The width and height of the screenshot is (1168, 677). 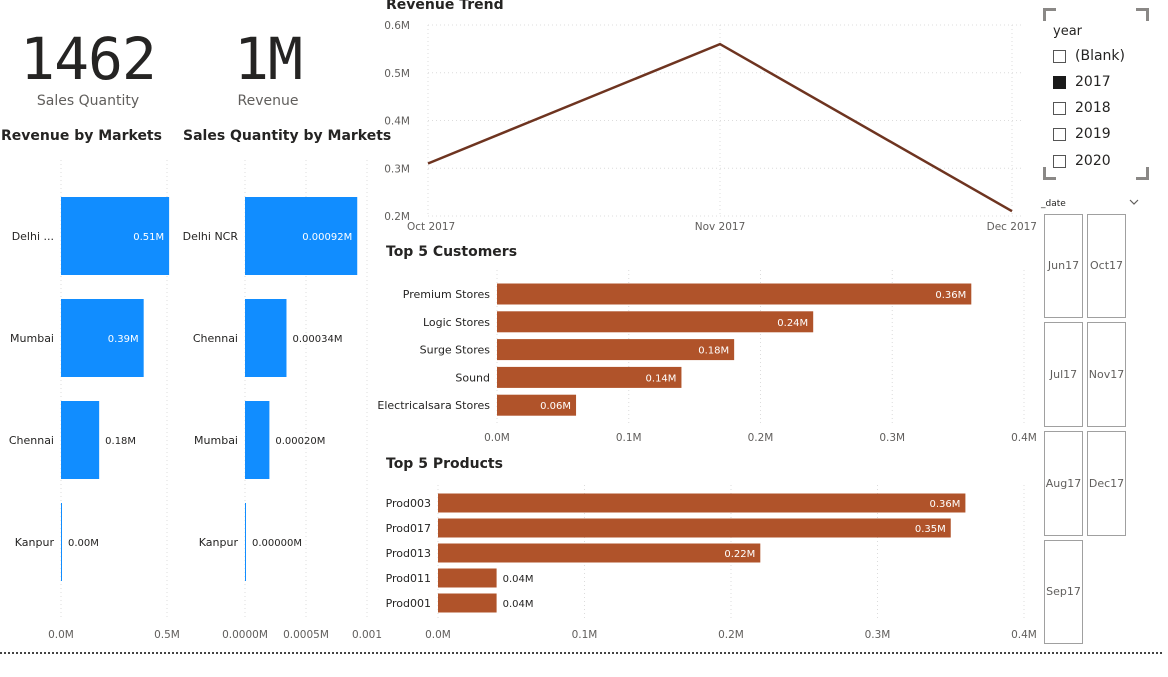 I want to click on x-tick-label: Dec 2017, so click(x=1012, y=227).